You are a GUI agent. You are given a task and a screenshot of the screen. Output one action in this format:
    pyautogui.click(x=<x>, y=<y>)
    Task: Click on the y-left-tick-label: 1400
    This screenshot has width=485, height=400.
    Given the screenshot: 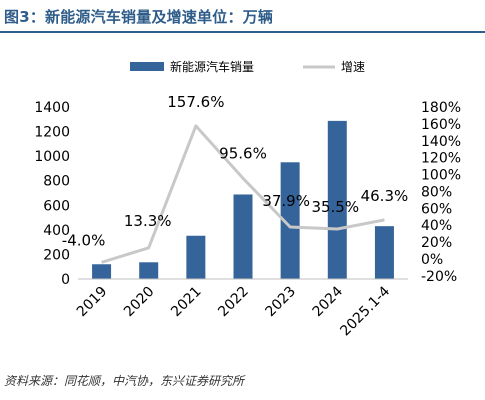 What is the action you would take?
    pyautogui.click(x=52, y=108)
    